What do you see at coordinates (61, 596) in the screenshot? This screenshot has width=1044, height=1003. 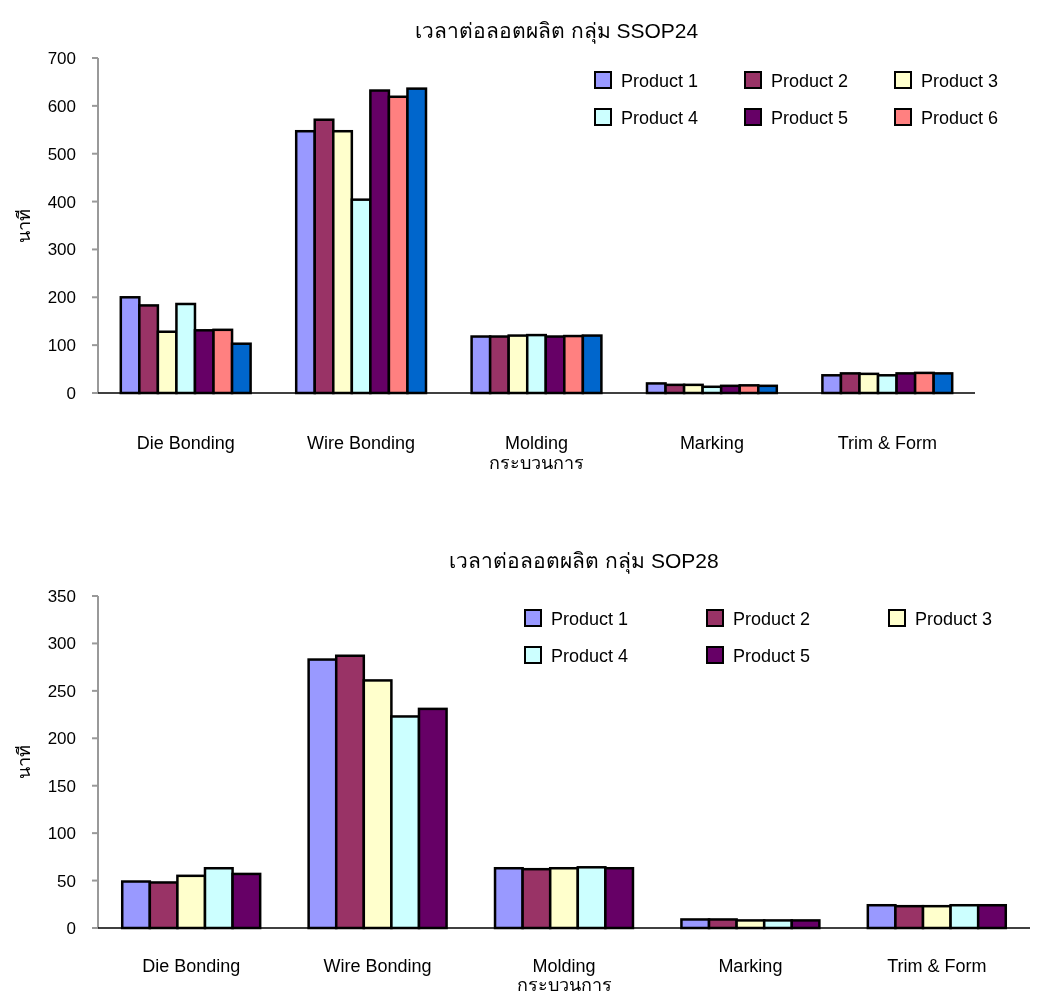 I see `y-tick-label: 350` at bounding box center [61, 596].